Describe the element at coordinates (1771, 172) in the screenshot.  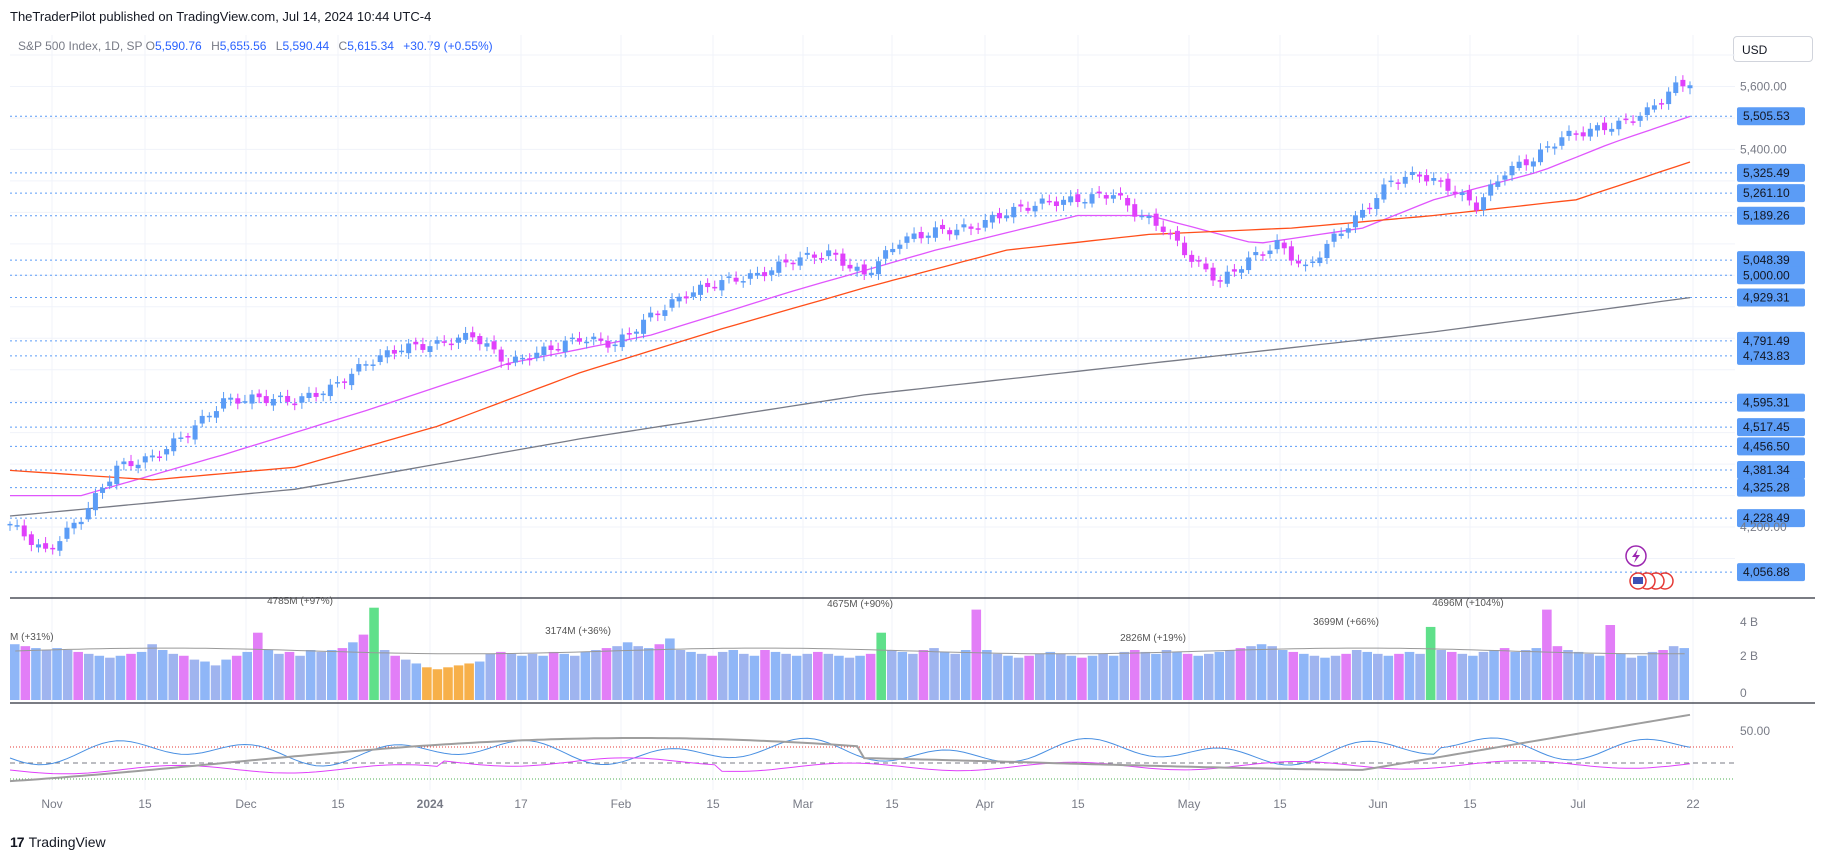
I see `price-level-tag: 5,325.49` at that location.